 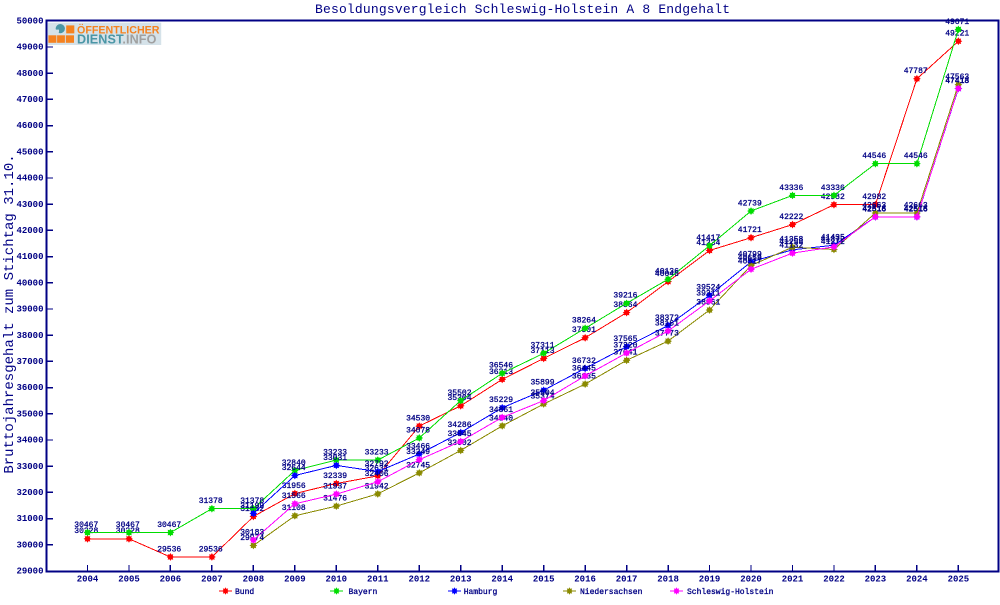 What do you see at coordinates (29, 310) in the screenshot?
I see `svg-text: 39000` at bounding box center [29, 310].